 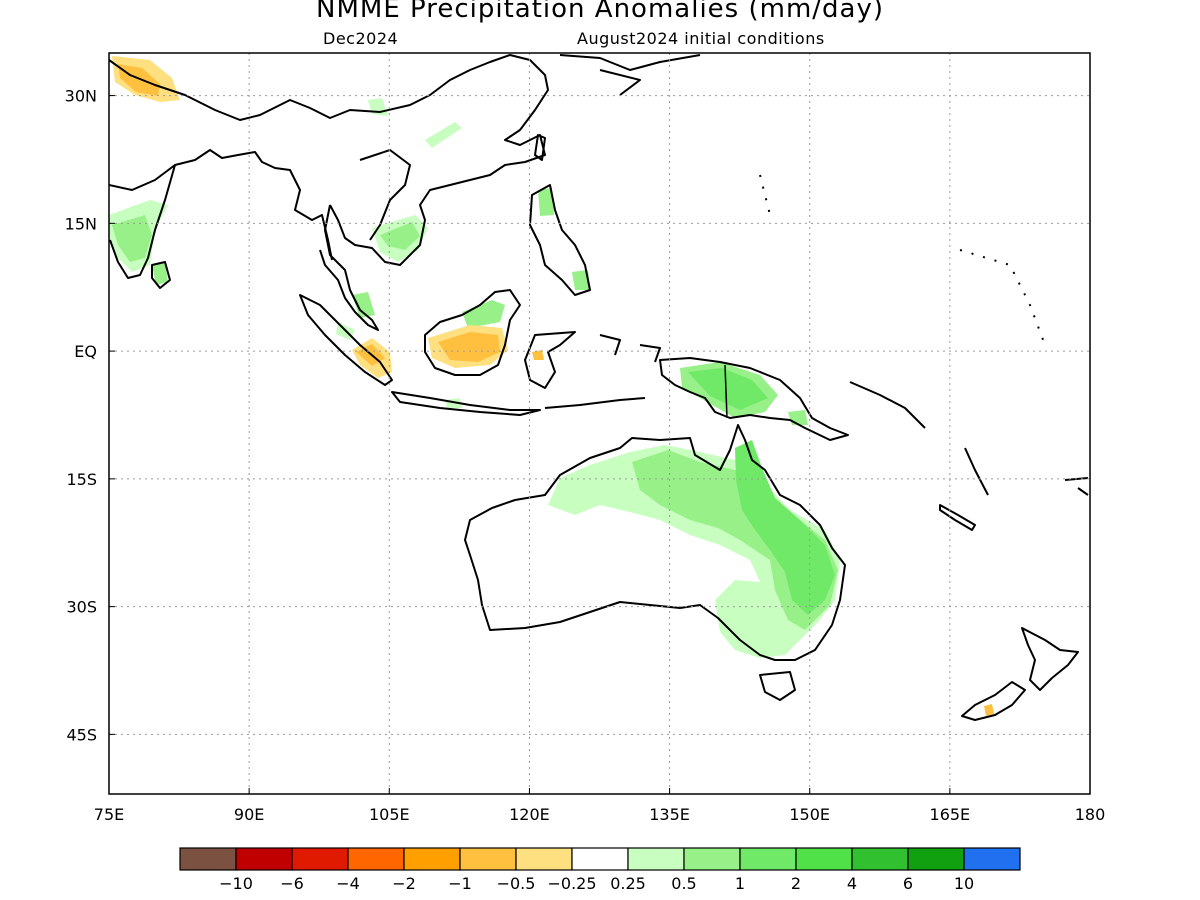 I want to click on x-tick-label: 135E, so click(x=669, y=814).